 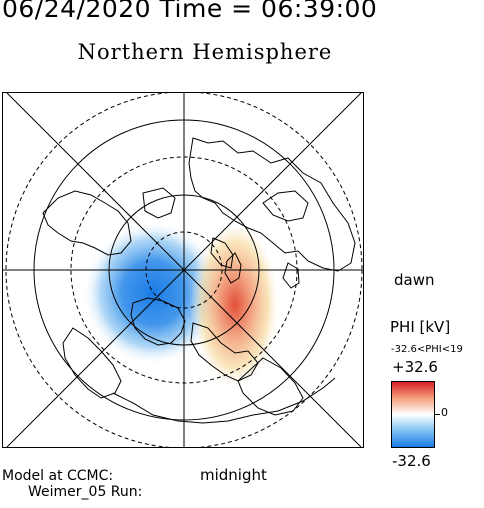 I want to click on colorbar-min-label: -32.6, so click(x=411, y=461).